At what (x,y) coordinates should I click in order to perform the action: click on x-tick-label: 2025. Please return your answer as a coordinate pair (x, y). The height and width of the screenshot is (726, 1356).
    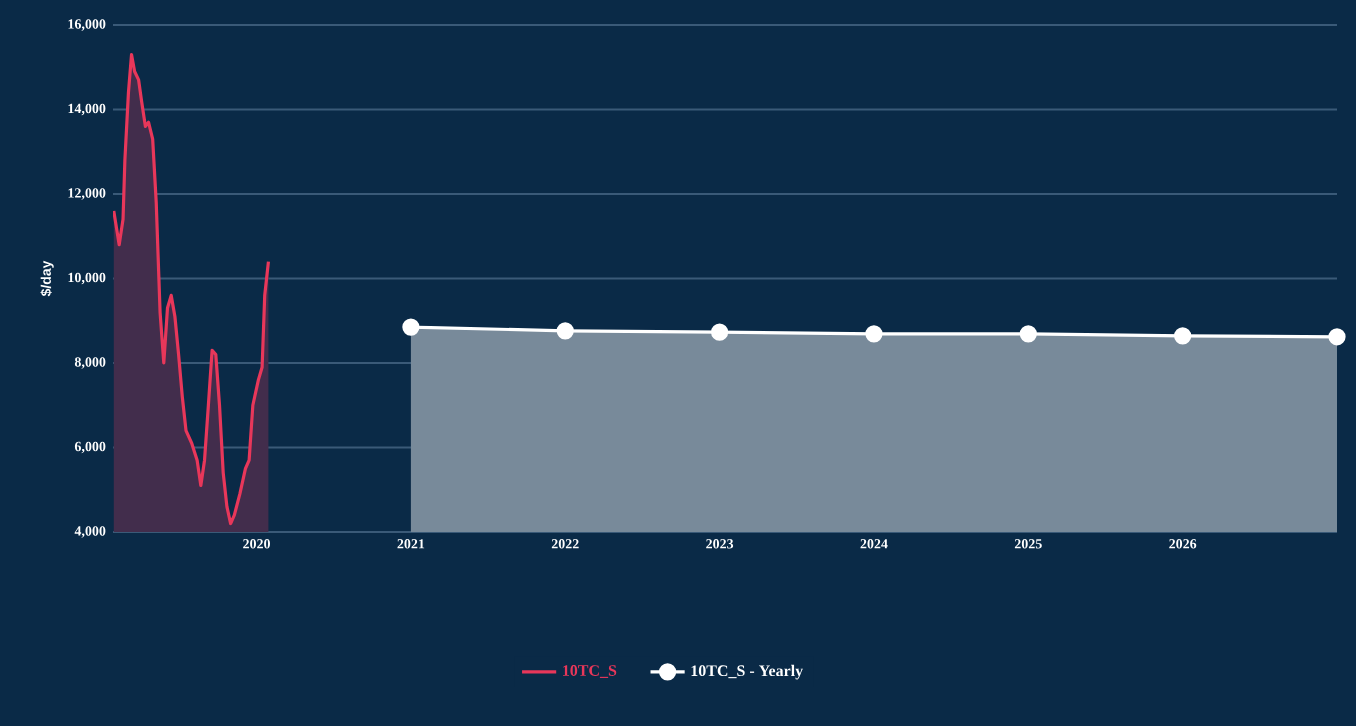
    Looking at the image, I should click on (1028, 544).